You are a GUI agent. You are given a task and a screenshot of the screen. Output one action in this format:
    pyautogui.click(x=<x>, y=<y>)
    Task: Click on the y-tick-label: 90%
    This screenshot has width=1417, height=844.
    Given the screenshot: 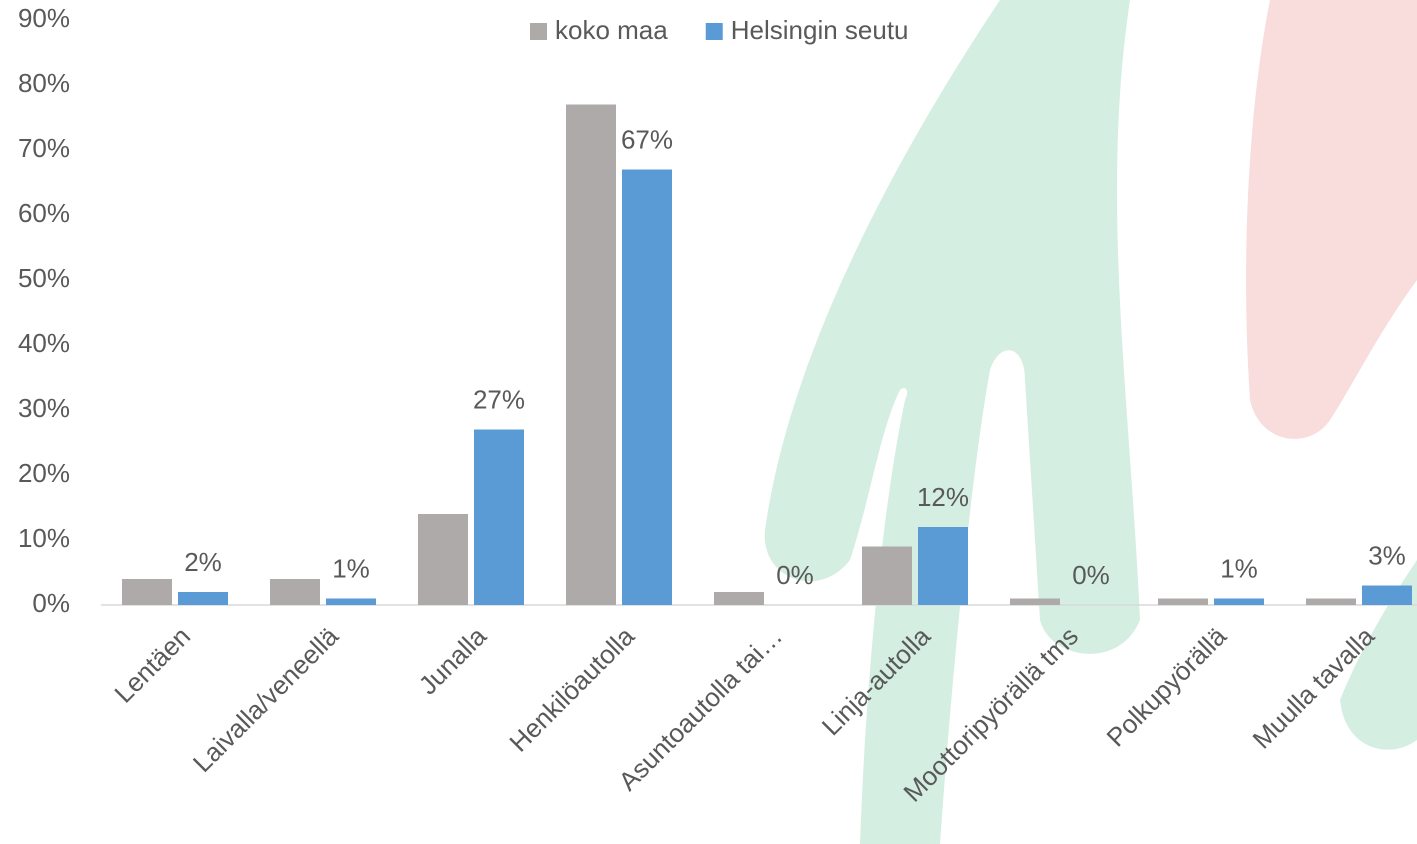 What is the action you would take?
    pyautogui.click(x=44, y=18)
    